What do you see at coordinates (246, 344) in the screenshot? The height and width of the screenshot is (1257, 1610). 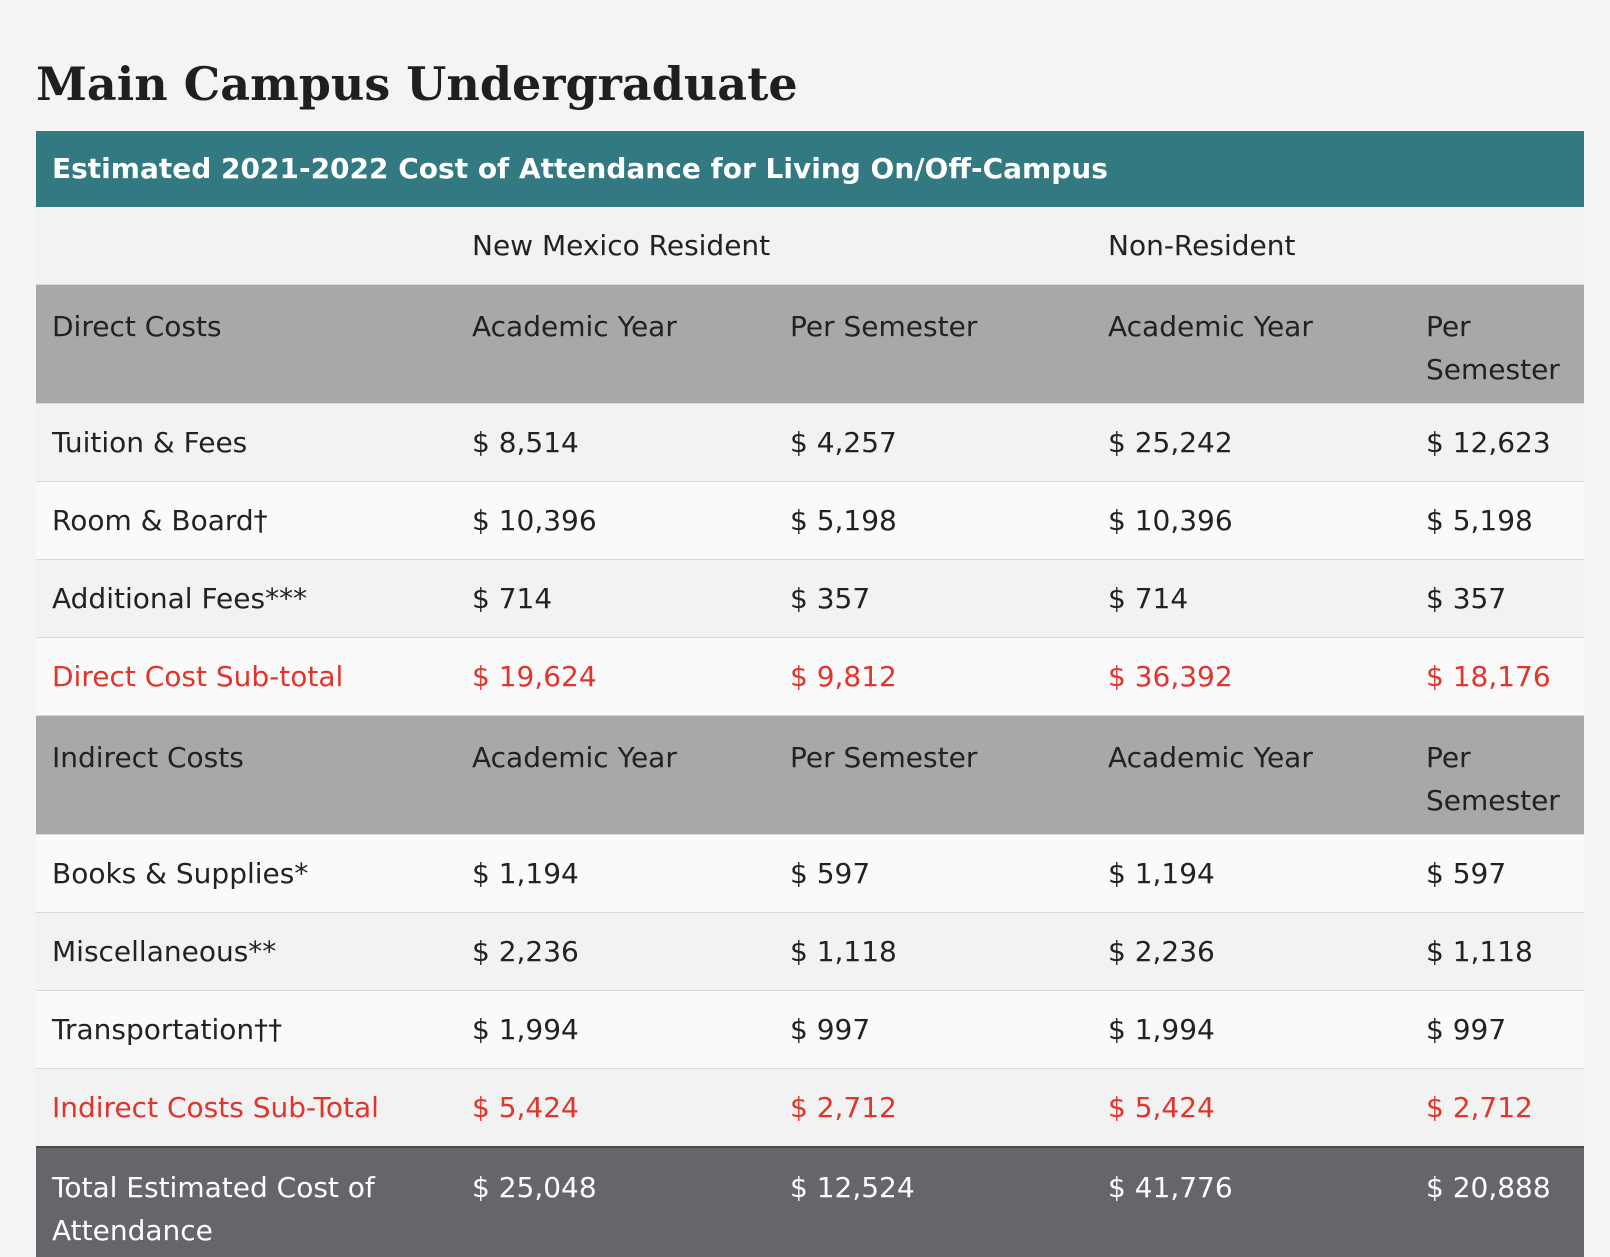 I see `direct-costs-label: Direct Costs` at bounding box center [246, 344].